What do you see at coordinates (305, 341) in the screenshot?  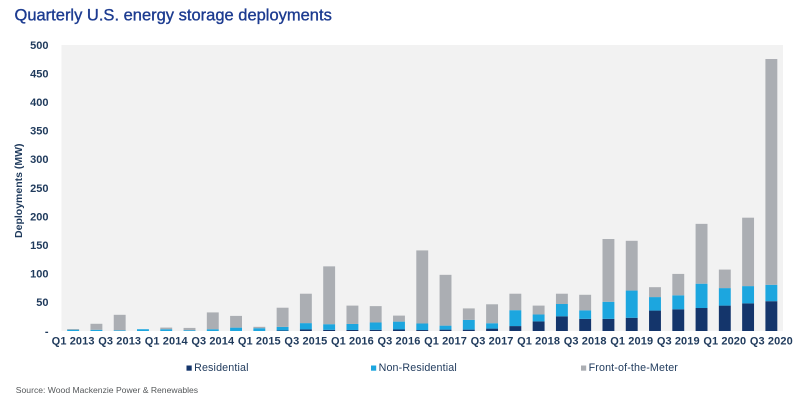 I see `svg-text: Q3 2015` at bounding box center [305, 341].